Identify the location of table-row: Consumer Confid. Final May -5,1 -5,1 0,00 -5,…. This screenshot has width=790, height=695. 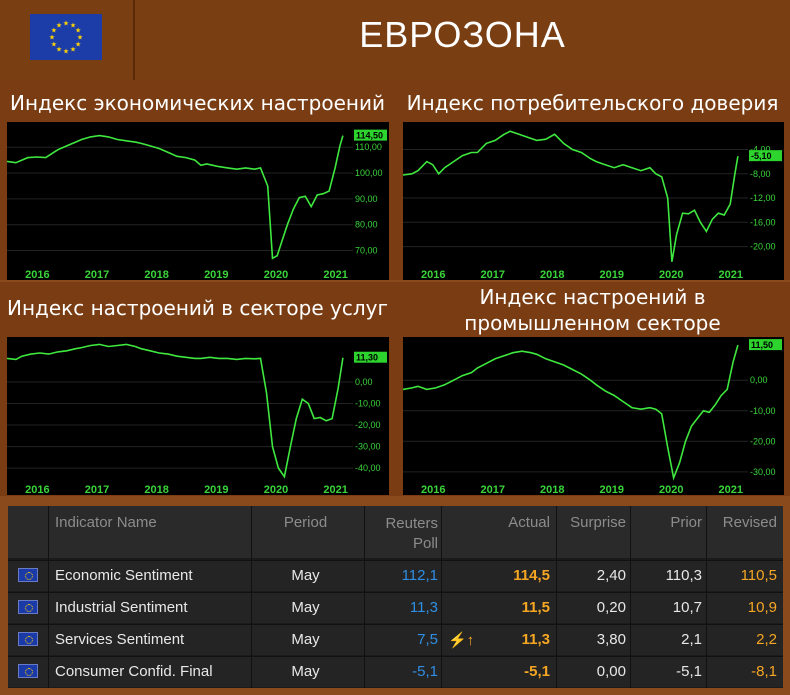
(395, 671).